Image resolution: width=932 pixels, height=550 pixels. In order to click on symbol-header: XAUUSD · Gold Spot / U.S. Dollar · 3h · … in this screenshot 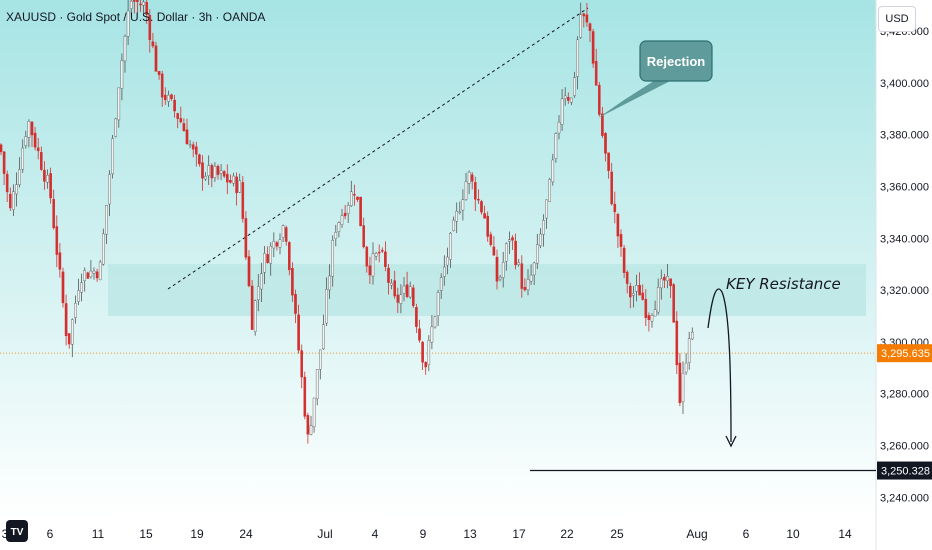, I will do `click(136, 17)`.